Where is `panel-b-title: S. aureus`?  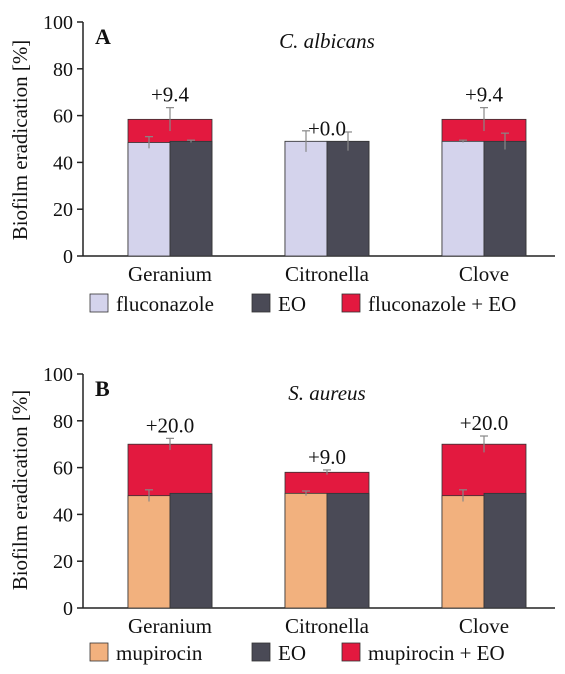
panel-b-title: S. aureus is located at coordinates (326, 393).